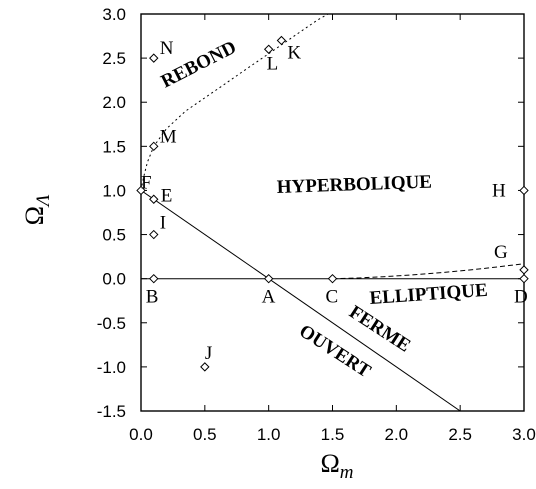 Image resolution: width=536 pixels, height=489 pixels. What do you see at coordinates (460, 434) in the screenshot?
I see `x-tick-label: 2.5` at bounding box center [460, 434].